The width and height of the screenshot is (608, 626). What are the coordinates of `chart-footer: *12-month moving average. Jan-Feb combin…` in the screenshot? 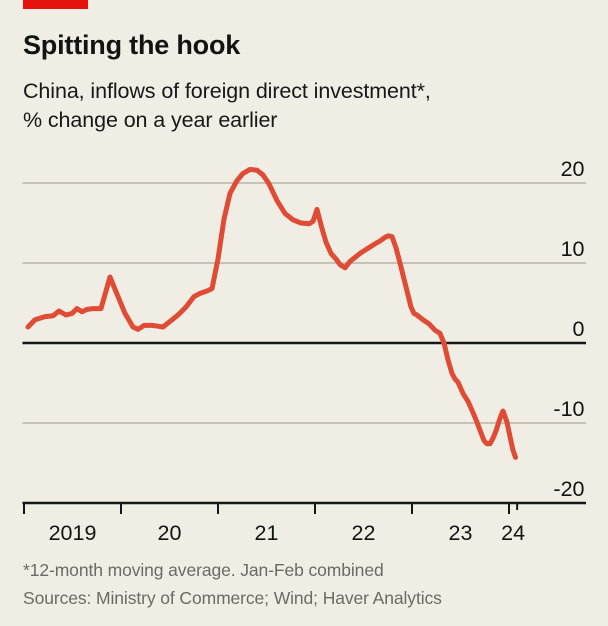 It's located at (232, 584).